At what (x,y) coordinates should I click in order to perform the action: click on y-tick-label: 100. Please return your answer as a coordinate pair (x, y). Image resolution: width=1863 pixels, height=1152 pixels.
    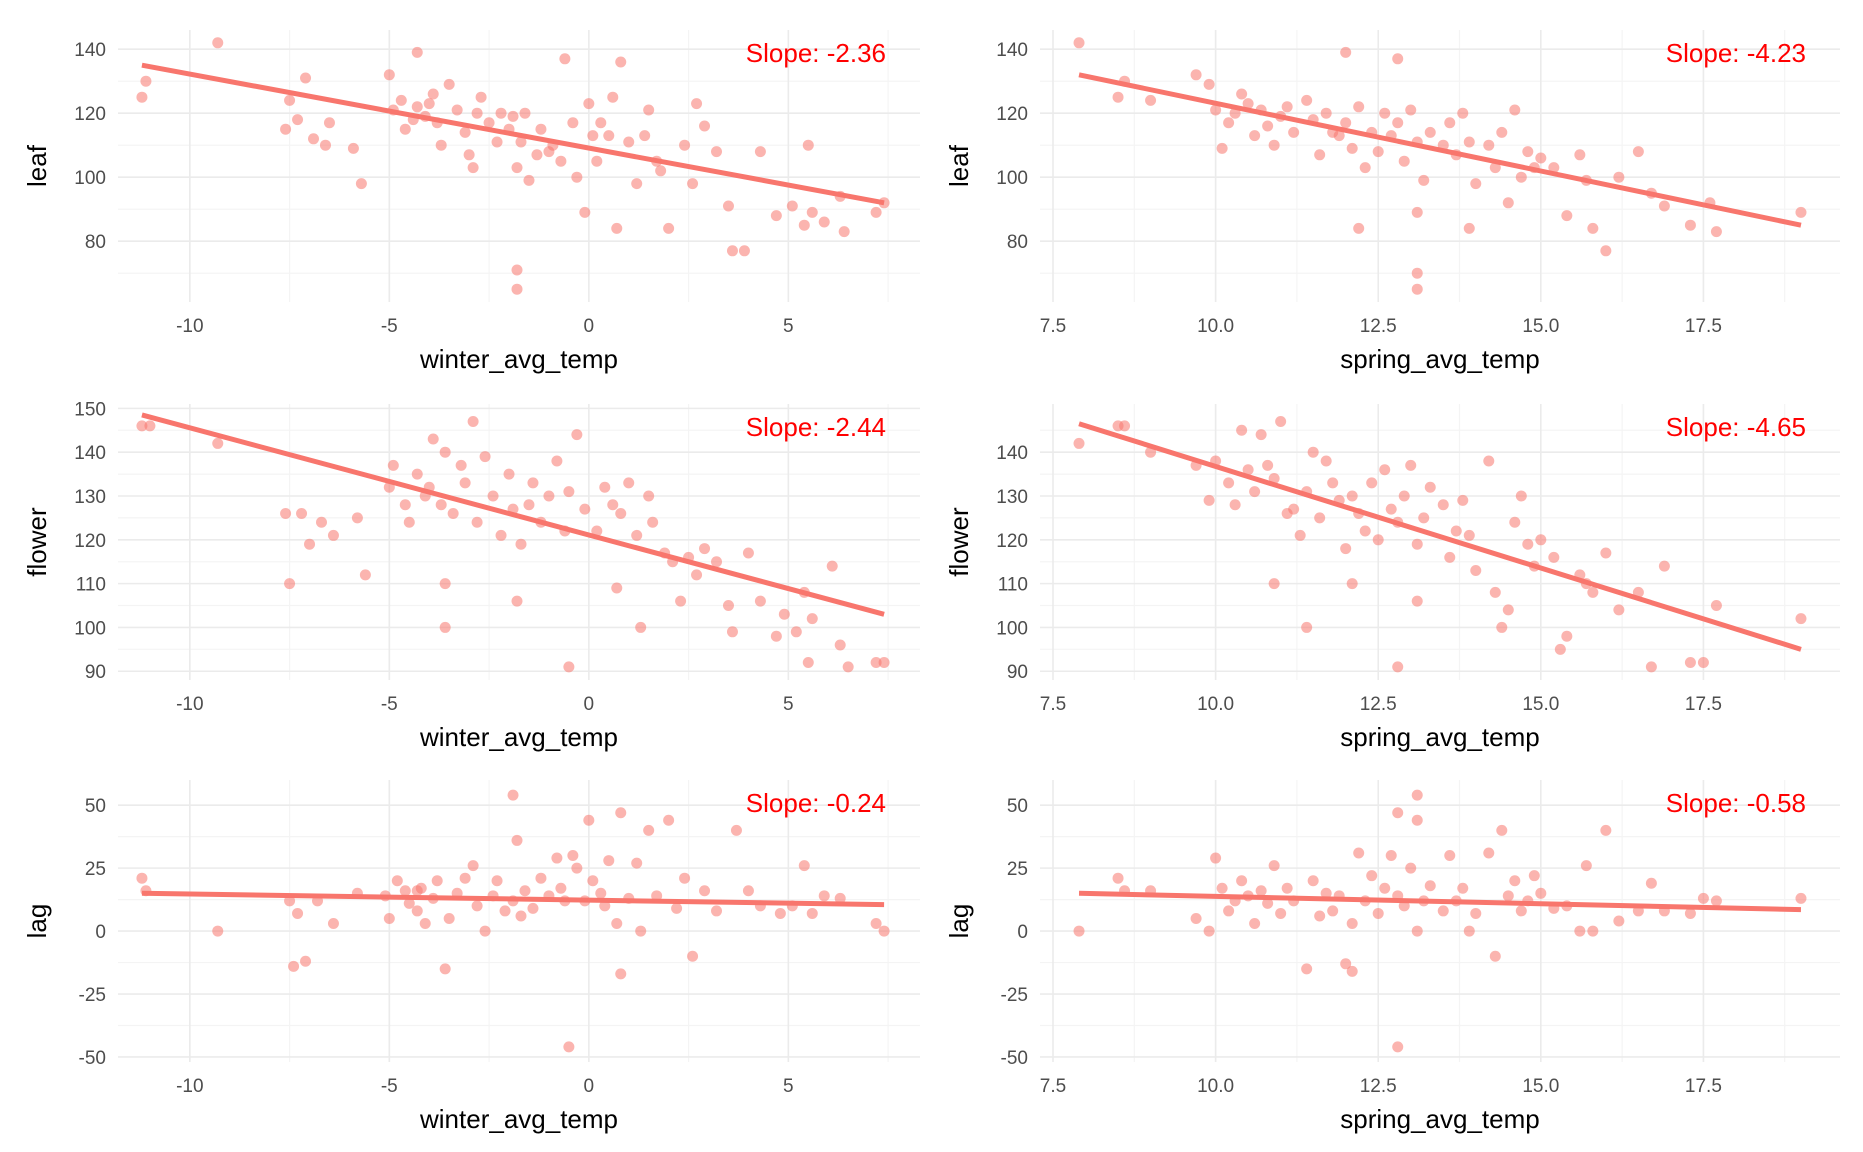
    Looking at the image, I should click on (90, 628).